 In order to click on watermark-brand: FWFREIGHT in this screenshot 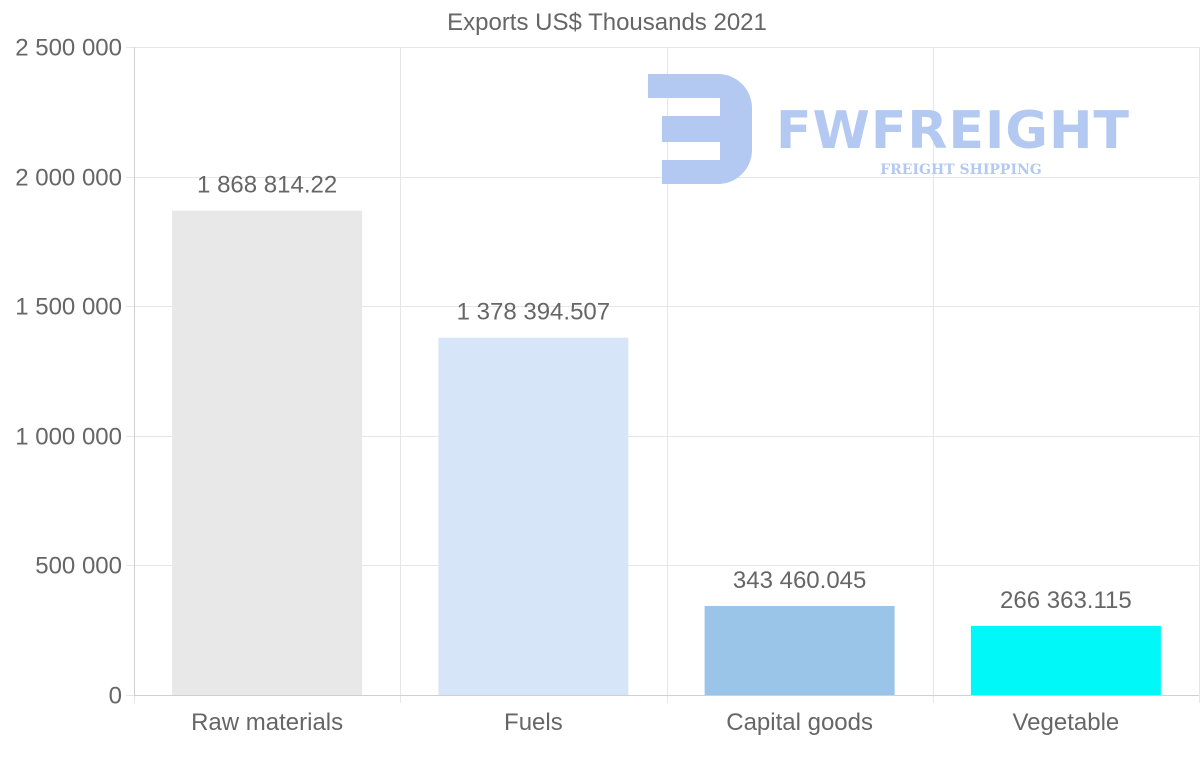, I will do `click(953, 131)`.